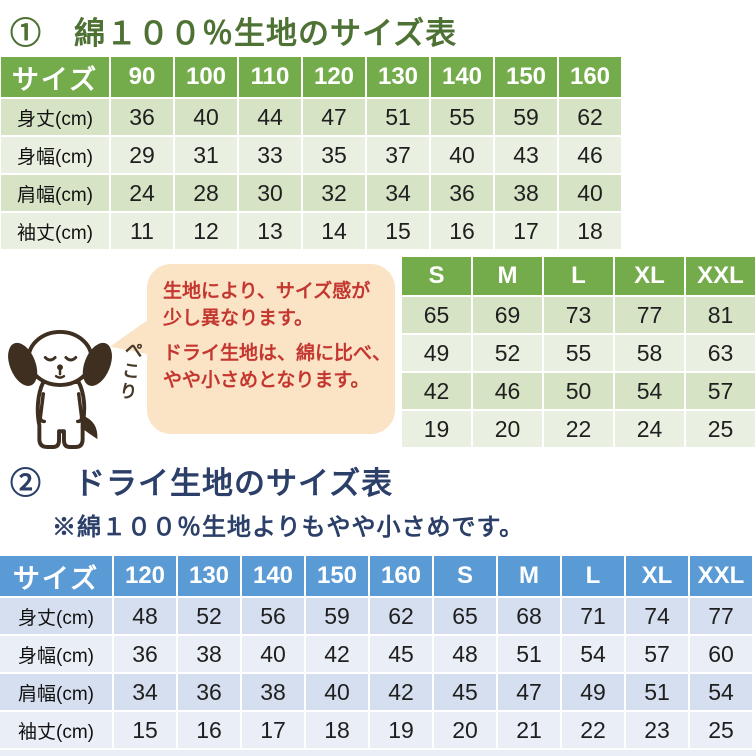 This screenshot has height=756, width=756. I want to click on table-row: 19 20 22 24 25, so click(578, 429).